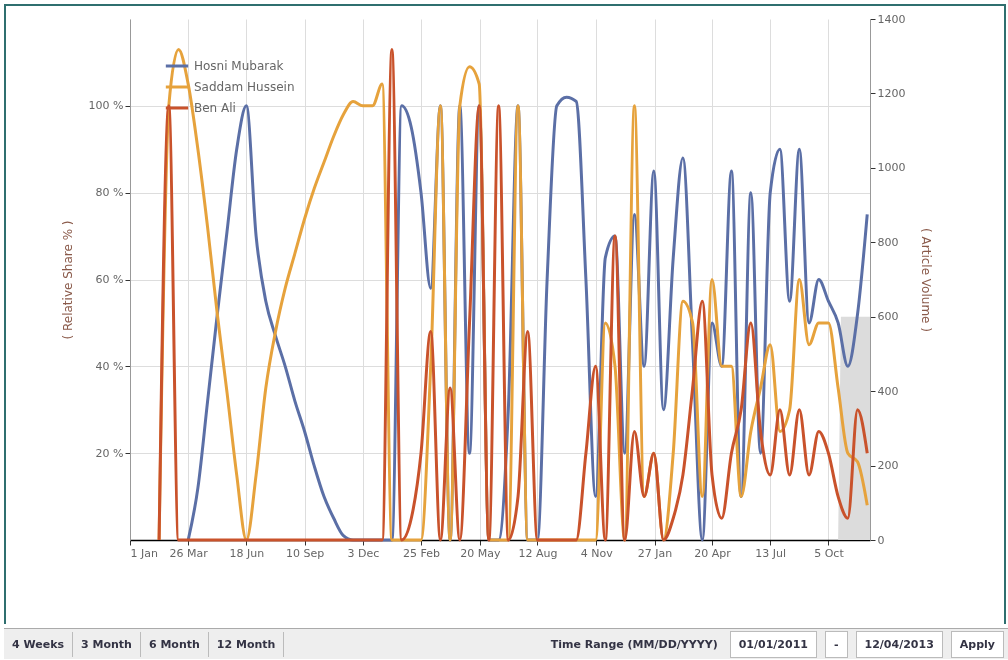 This screenshot has height=660, width=1008. I want to click on text: Time Range (MM/DD/YYYY), so click(634, 644).